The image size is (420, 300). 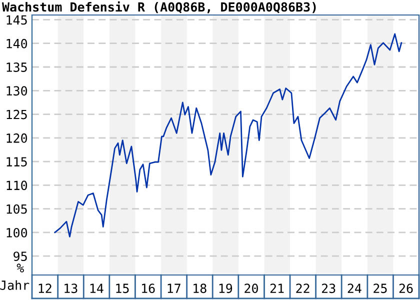 I want to click on x-tick-label: 20, so click(x=251, y=289).